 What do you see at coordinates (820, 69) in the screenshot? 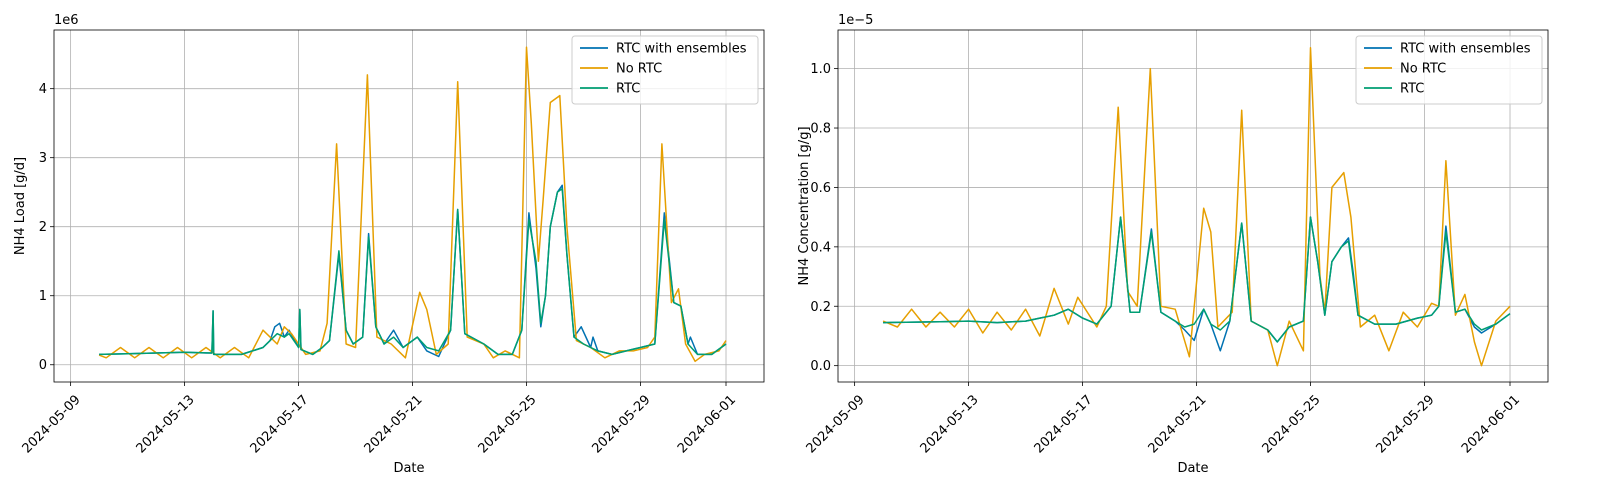
I see `y-tick-label: 1.0` at bounding box center [820, 69].